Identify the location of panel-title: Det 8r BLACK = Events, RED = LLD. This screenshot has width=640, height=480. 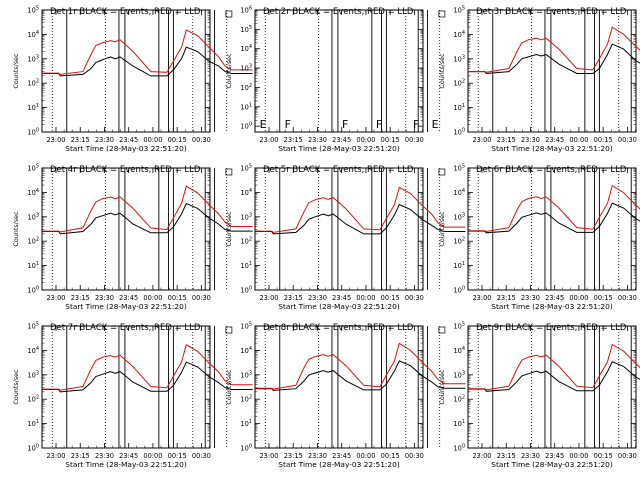
(338, 328).